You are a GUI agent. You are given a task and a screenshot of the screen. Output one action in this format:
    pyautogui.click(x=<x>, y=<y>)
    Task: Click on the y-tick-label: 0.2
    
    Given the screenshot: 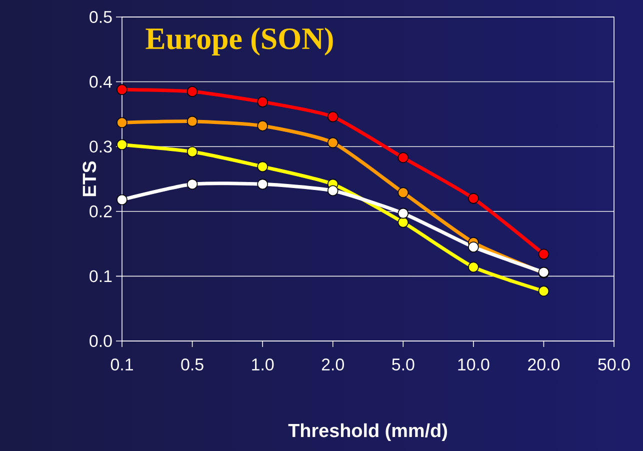 What is the action you would take?
    pyautogui.click(x=101, y=211)
    